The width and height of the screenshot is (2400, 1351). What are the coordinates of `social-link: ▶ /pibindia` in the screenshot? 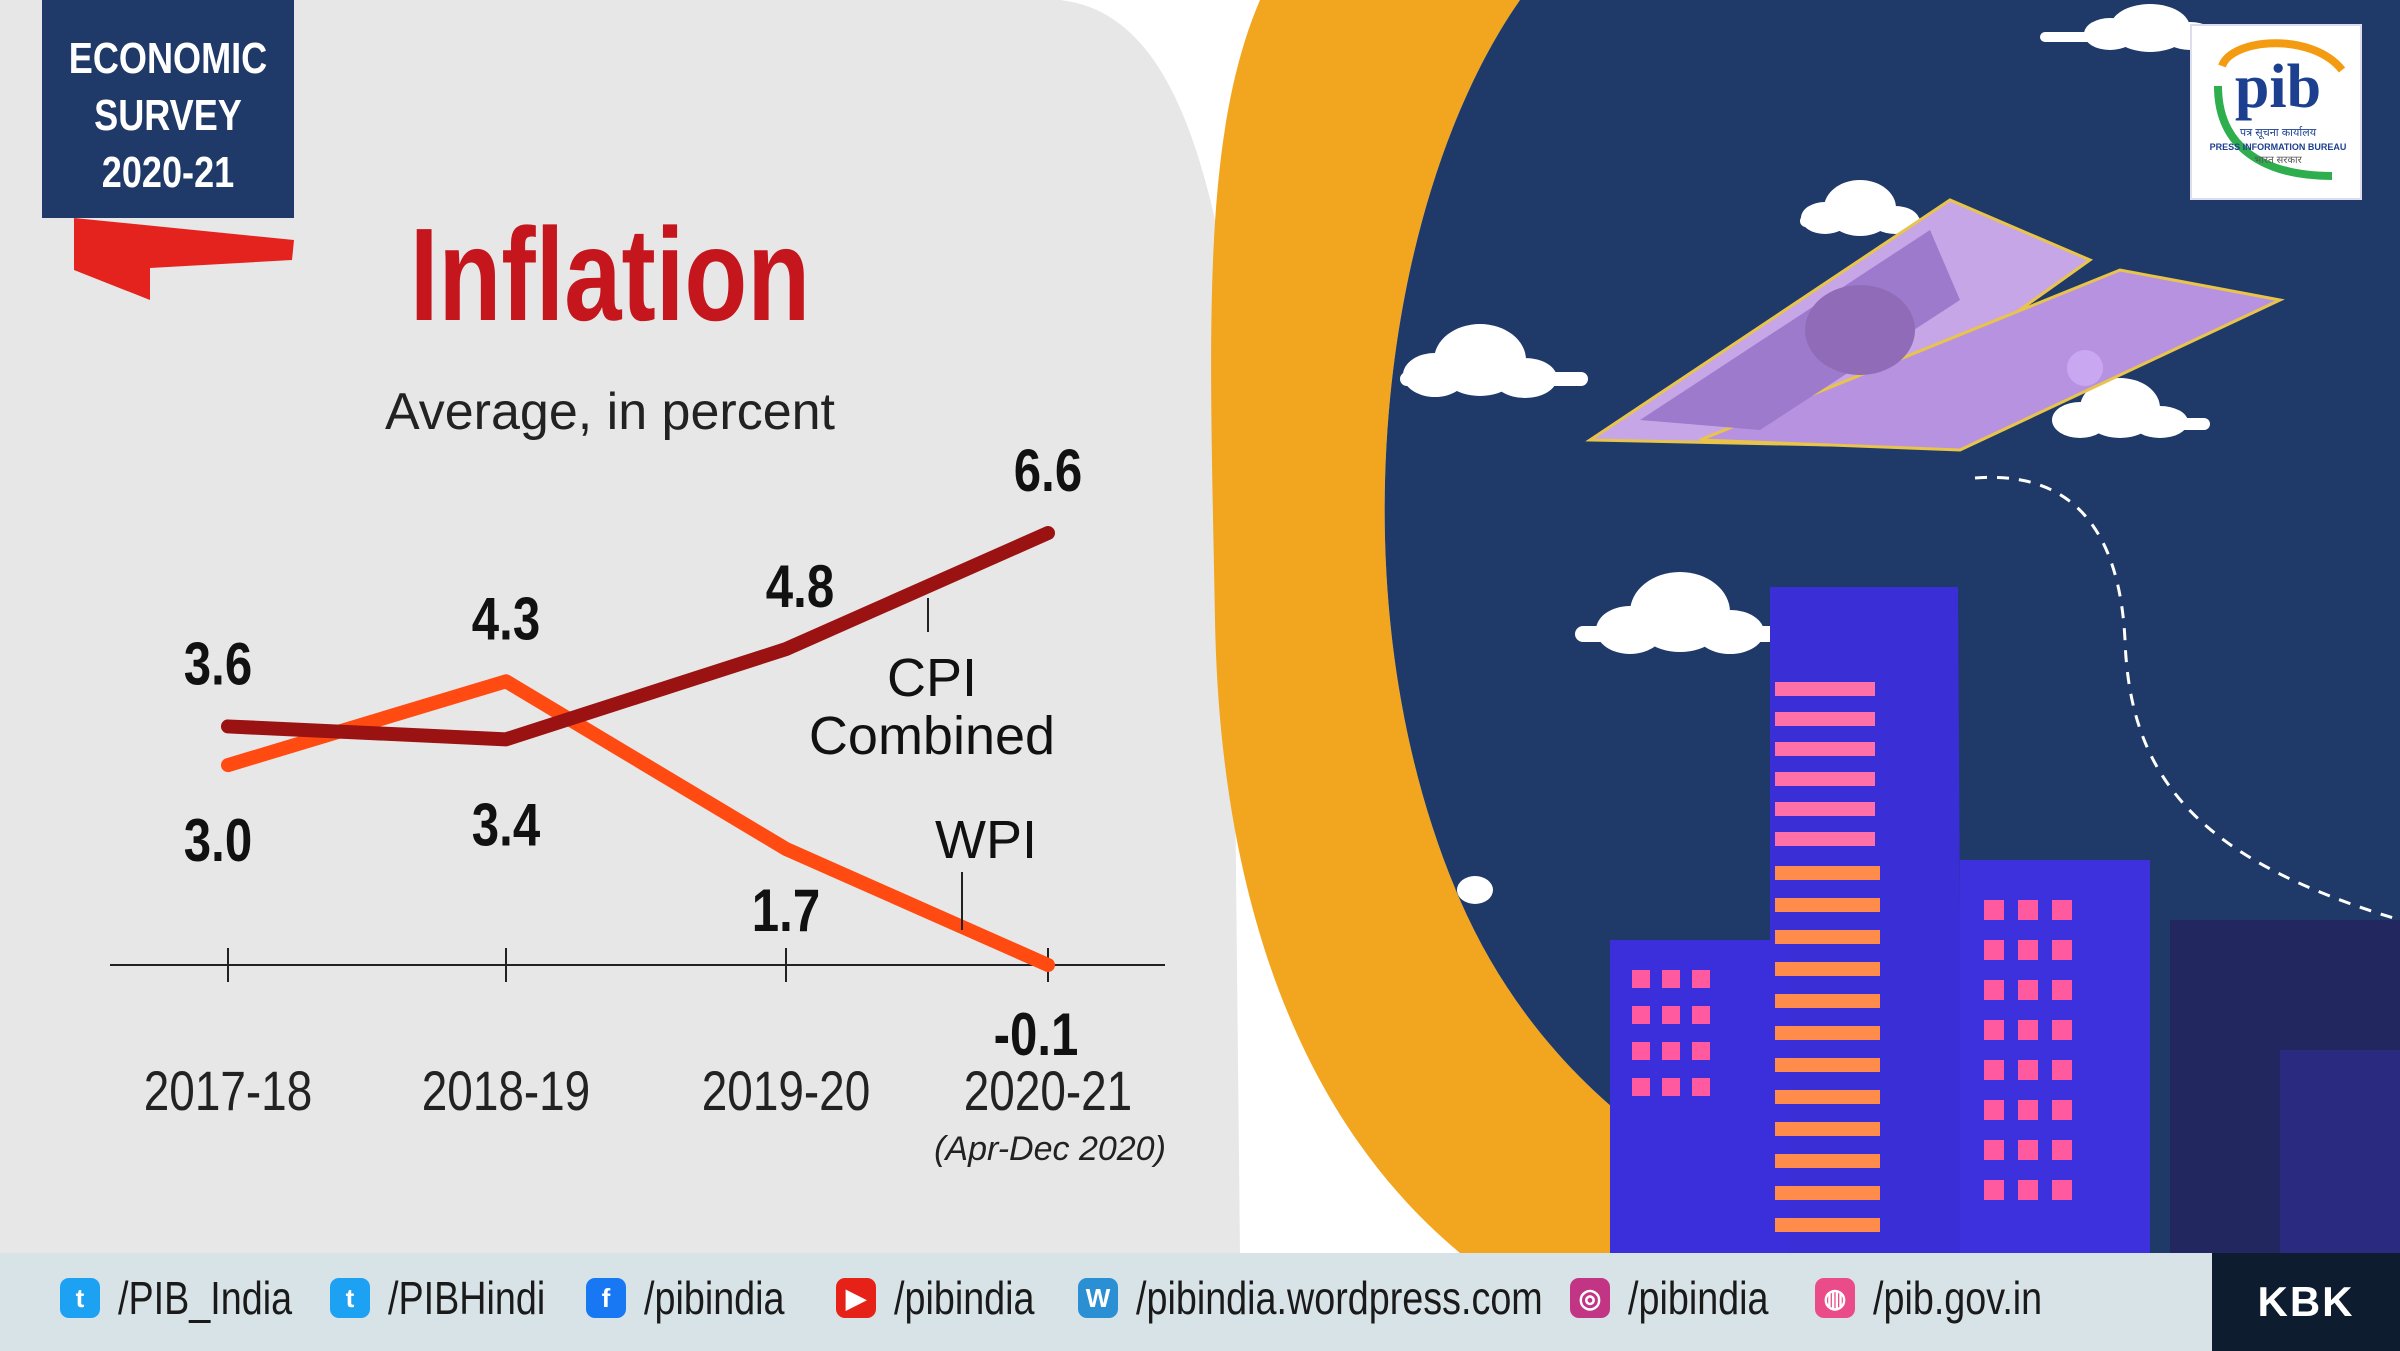 It's located at (950, 1298).